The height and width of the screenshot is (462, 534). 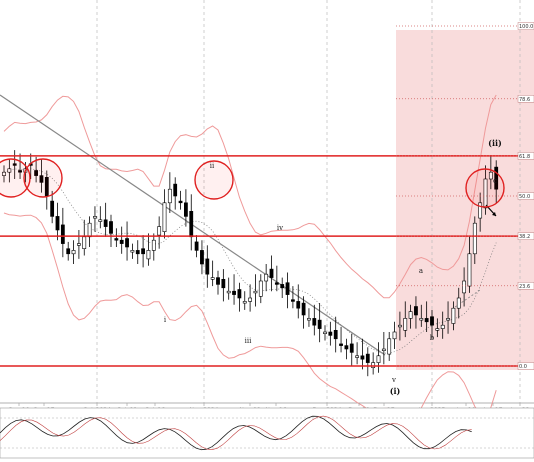 I want to click on oscillator-panel, so click(x=267, y=433).